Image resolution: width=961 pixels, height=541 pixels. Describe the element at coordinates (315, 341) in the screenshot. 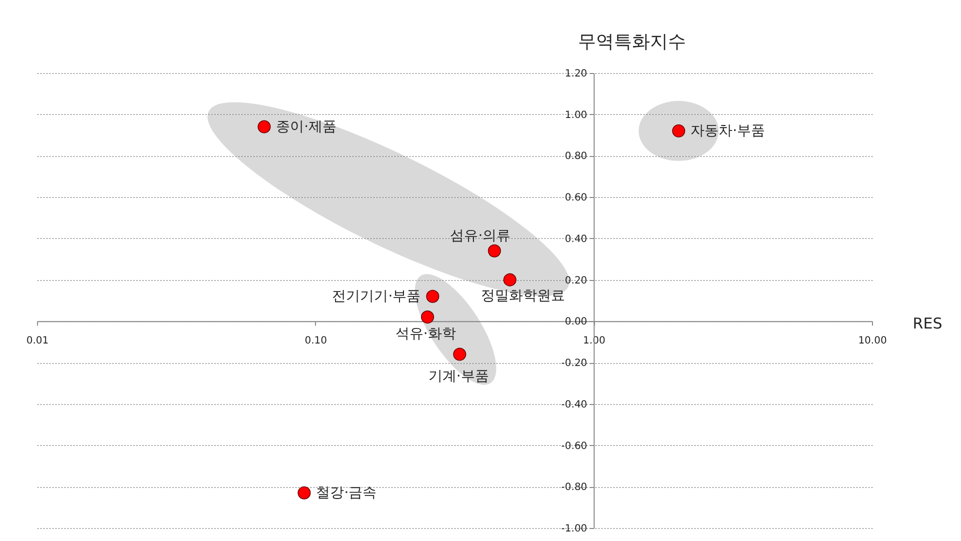

I see `x-tick-label: 0.10` at that location.